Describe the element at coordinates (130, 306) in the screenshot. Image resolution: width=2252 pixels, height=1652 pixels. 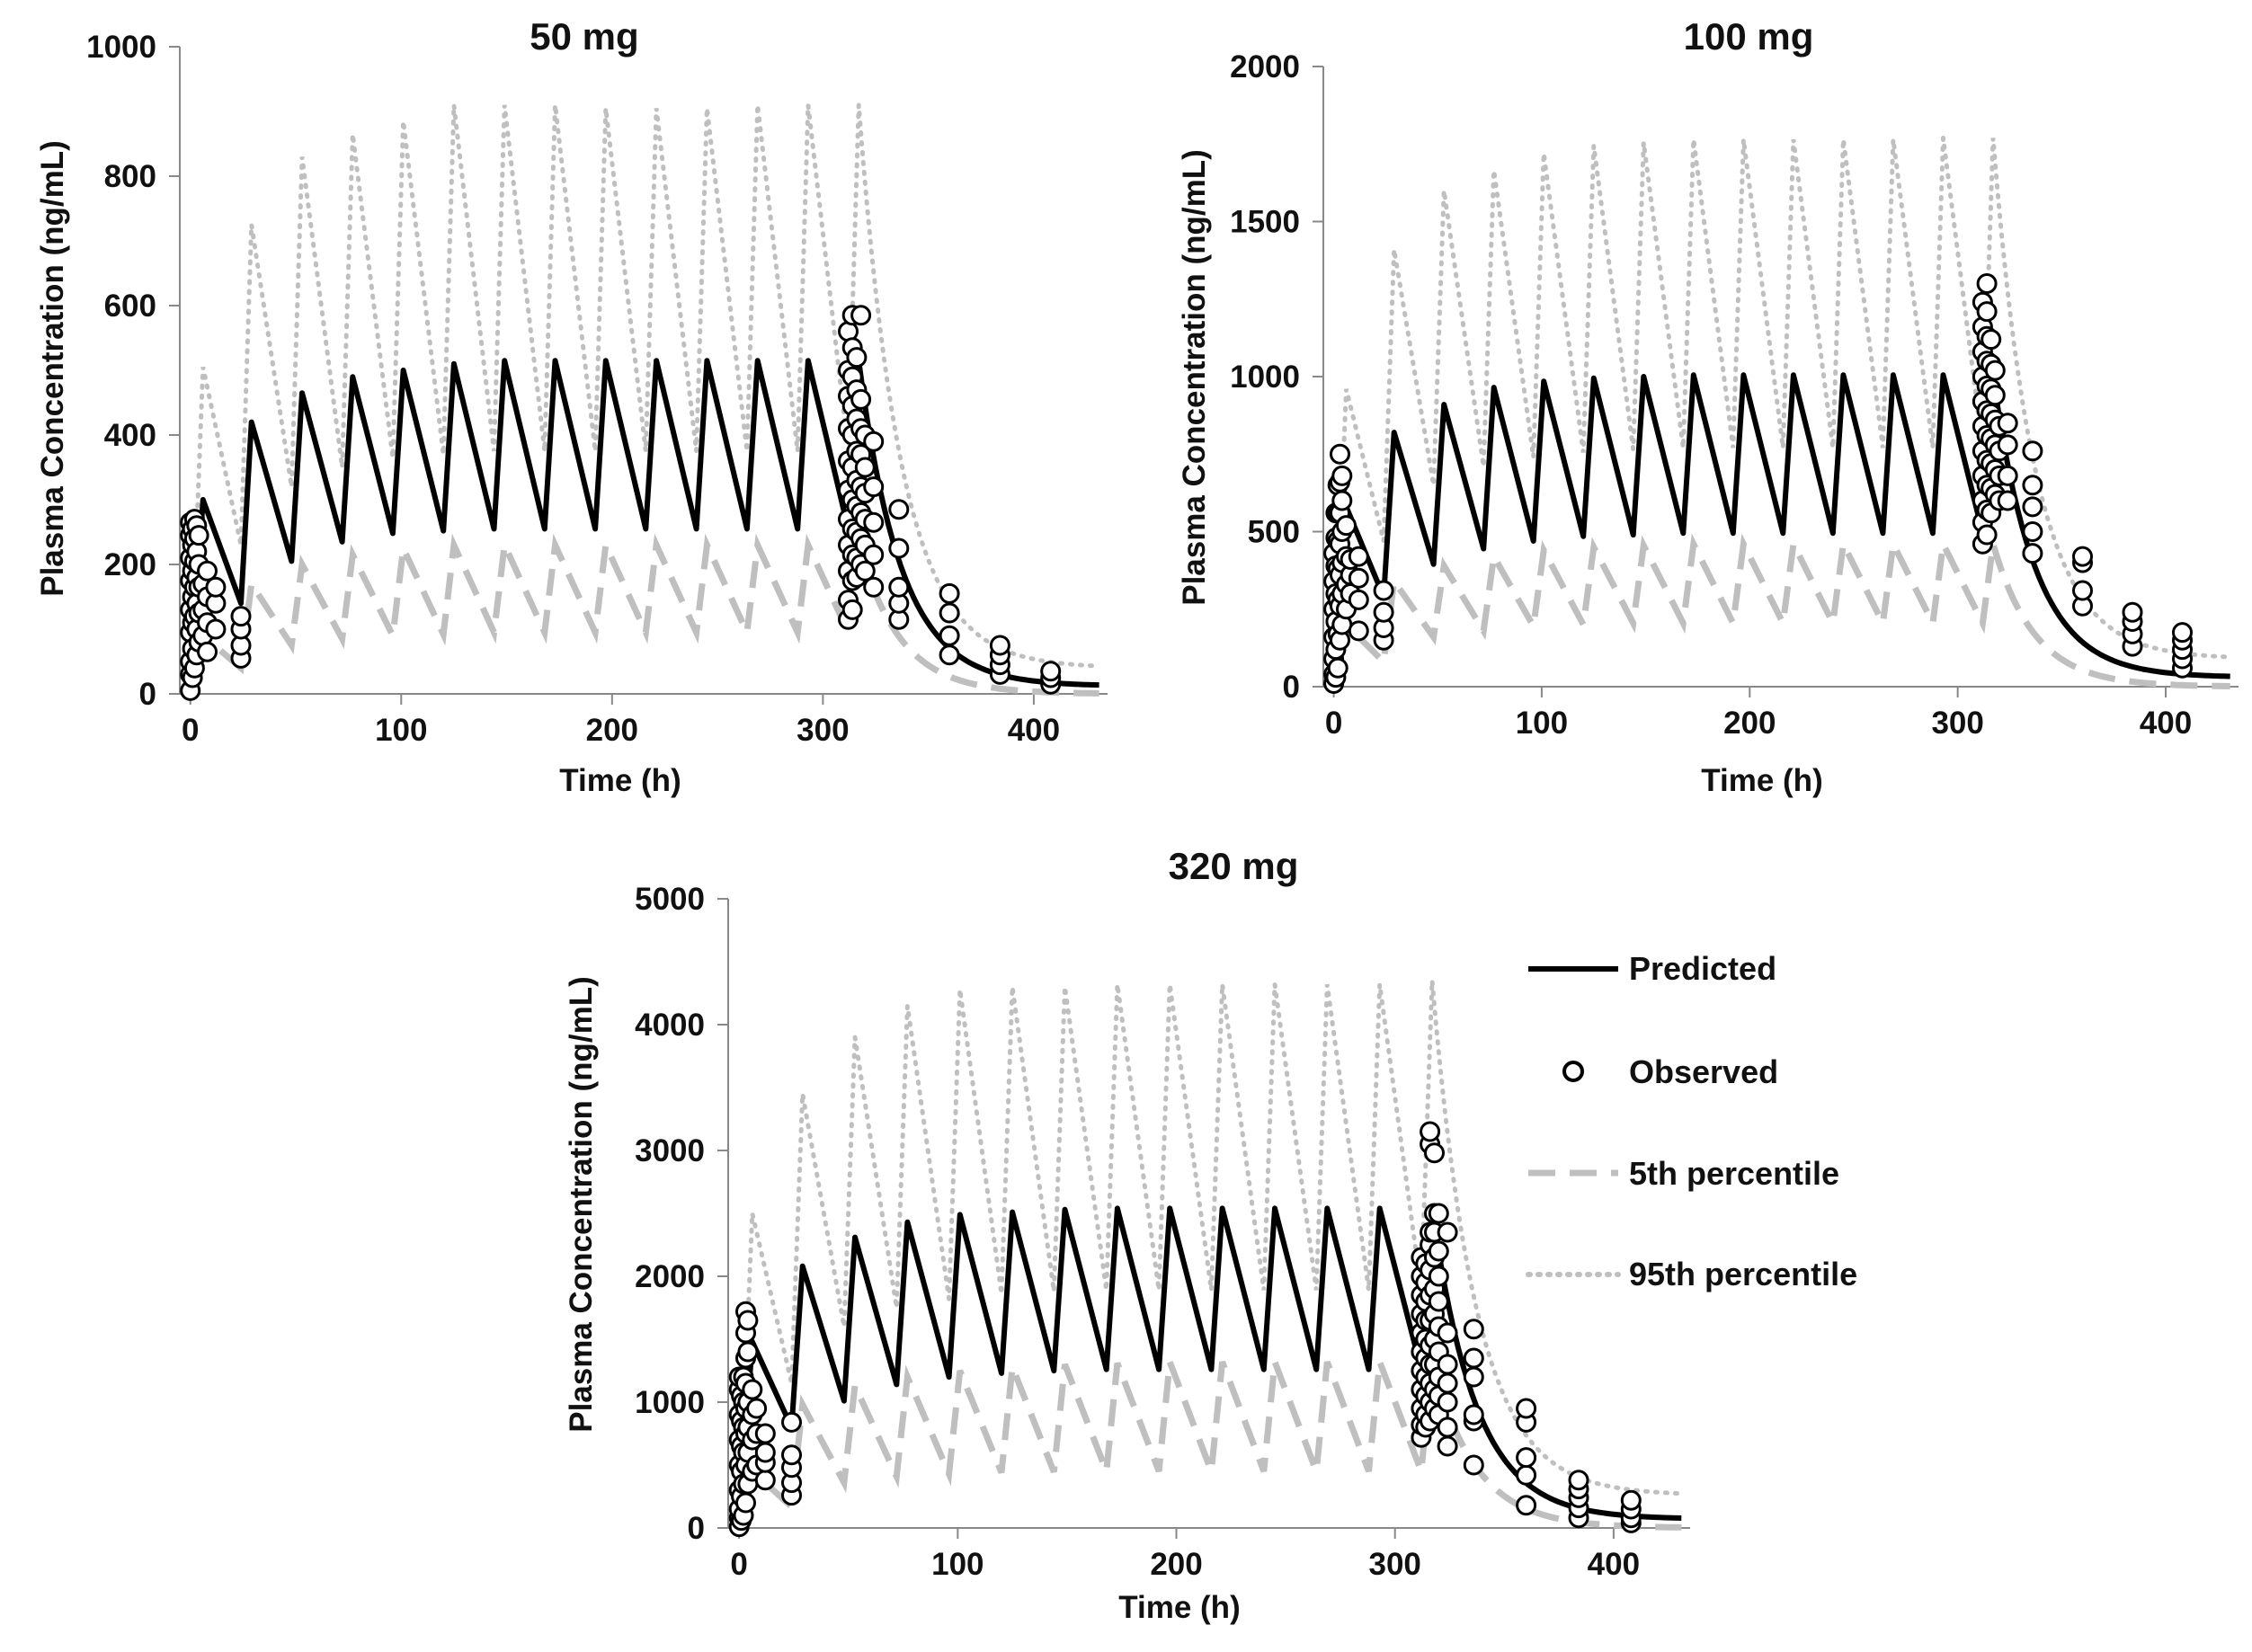
I see `y-tick-label: 600` at that location.